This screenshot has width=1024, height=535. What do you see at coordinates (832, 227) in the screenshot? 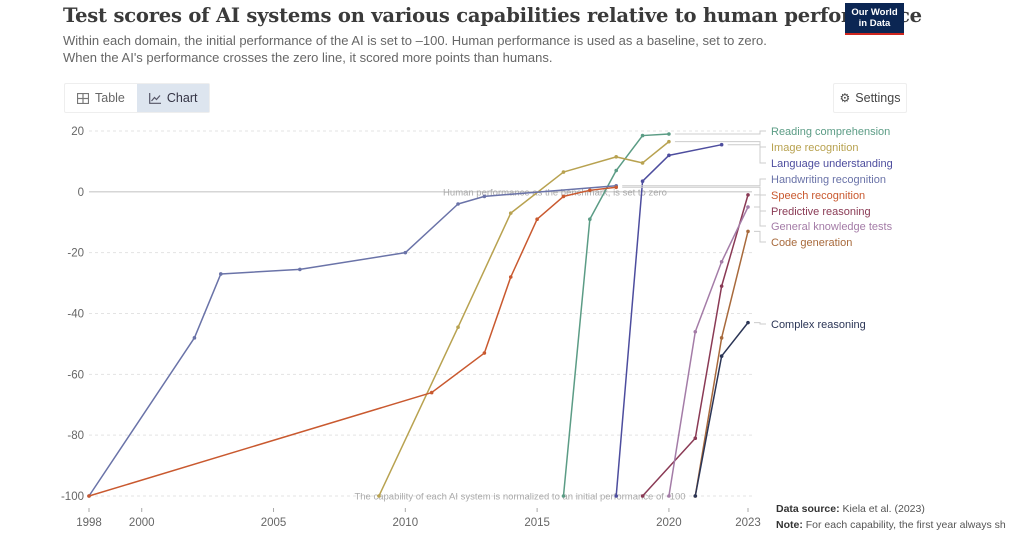
I see `legend-label: General knowledge tests` at bounding box center [832, 227].